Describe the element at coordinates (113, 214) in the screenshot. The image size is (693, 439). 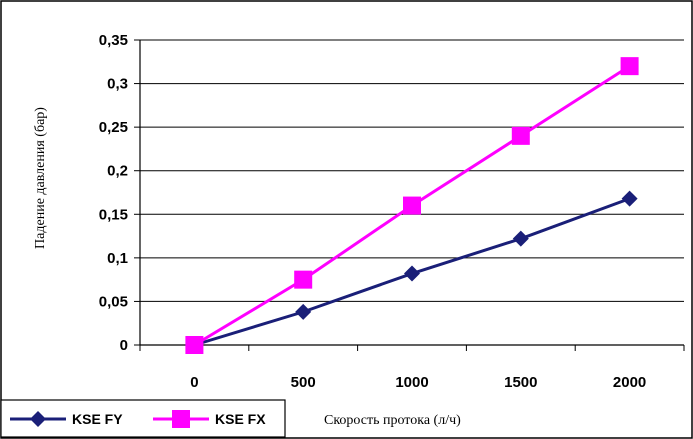
I see `y-tick-label: 0,15` at that location.